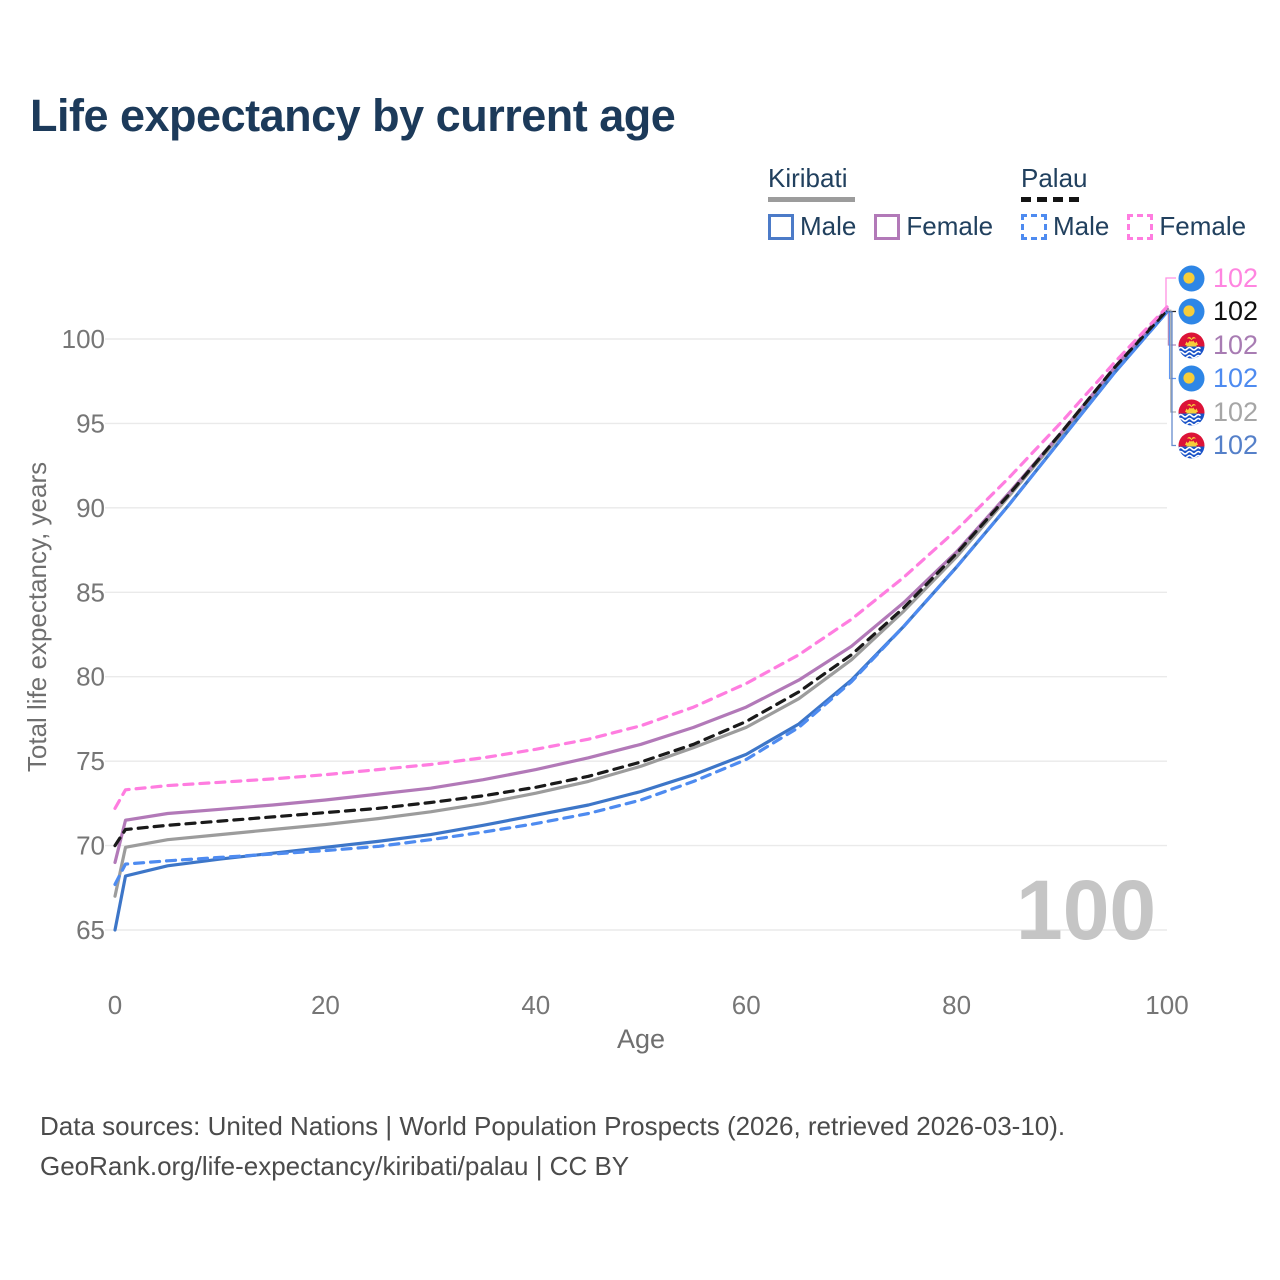 This screenshot has height=1280, width=1280. I want to click on x-tick-label: 80, so click(956, 1005).